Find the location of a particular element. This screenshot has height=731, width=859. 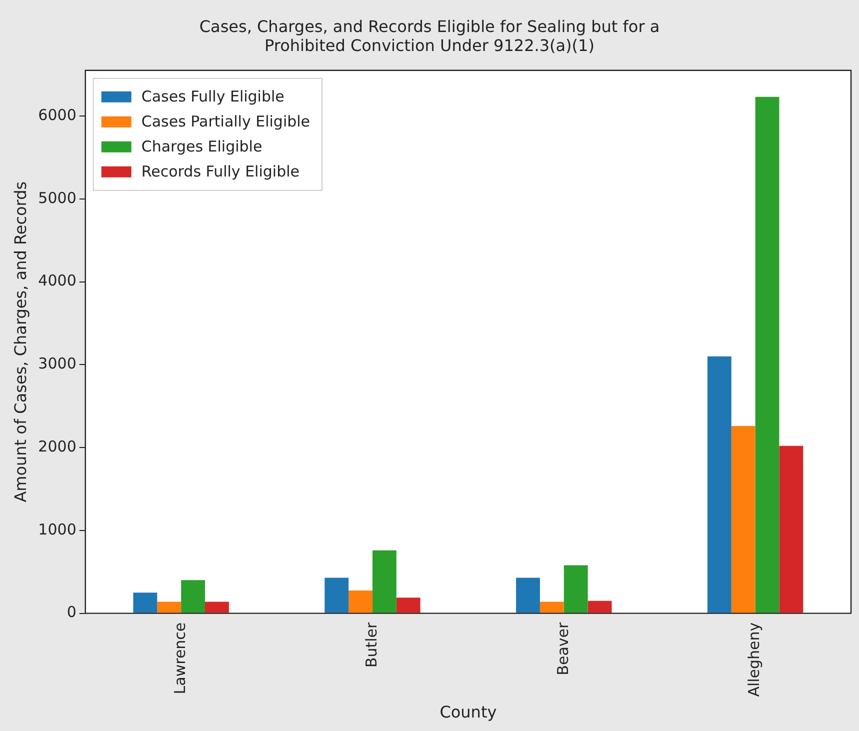

legend-label: Charges Eligible is located at coordinates (201, 146).